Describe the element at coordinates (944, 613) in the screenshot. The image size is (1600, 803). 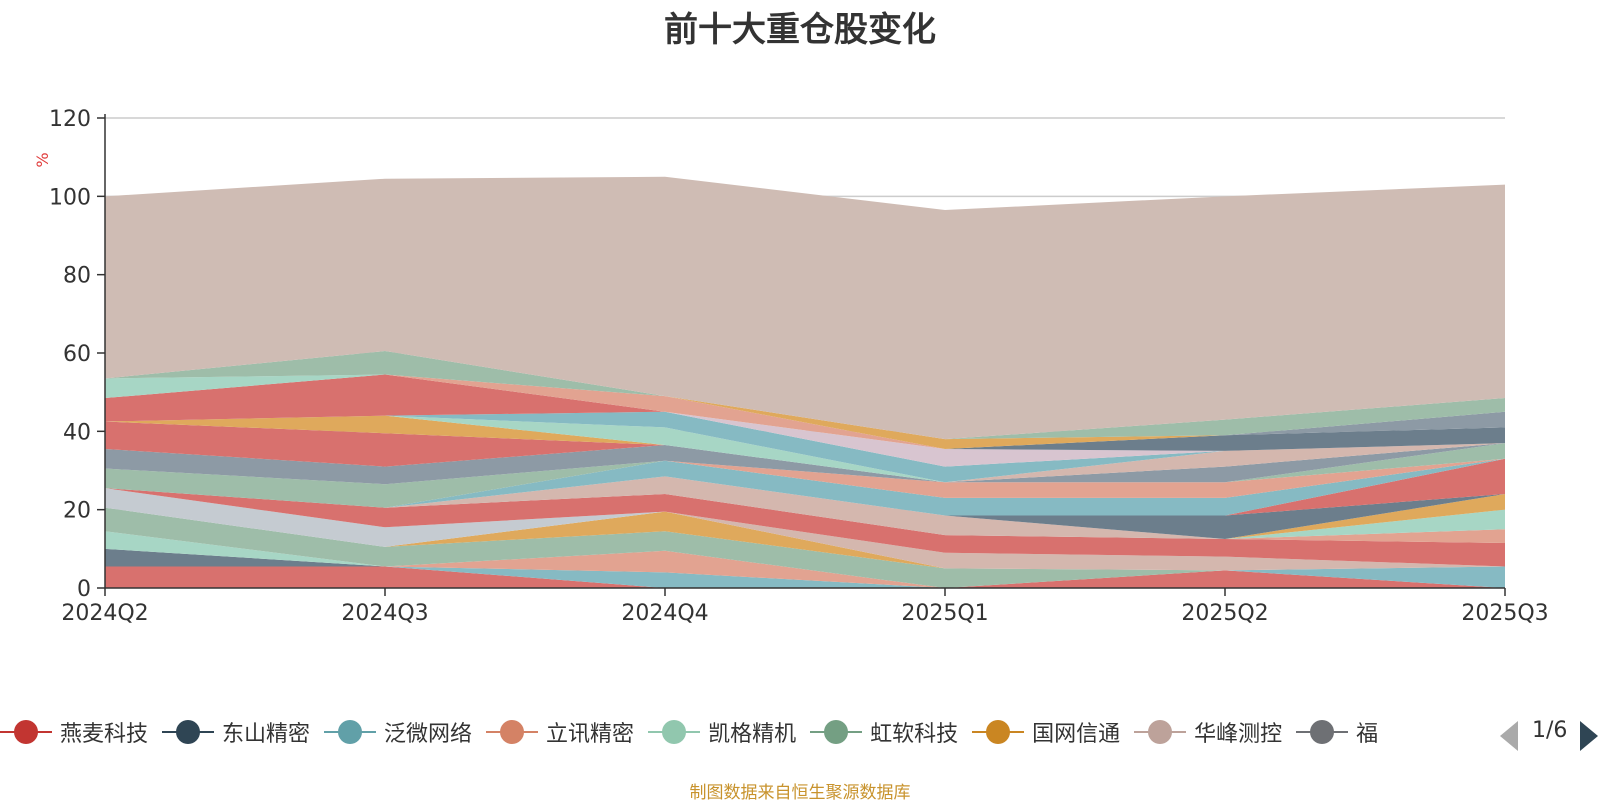
I see `x-tick-label: 2025Q1` at that location.